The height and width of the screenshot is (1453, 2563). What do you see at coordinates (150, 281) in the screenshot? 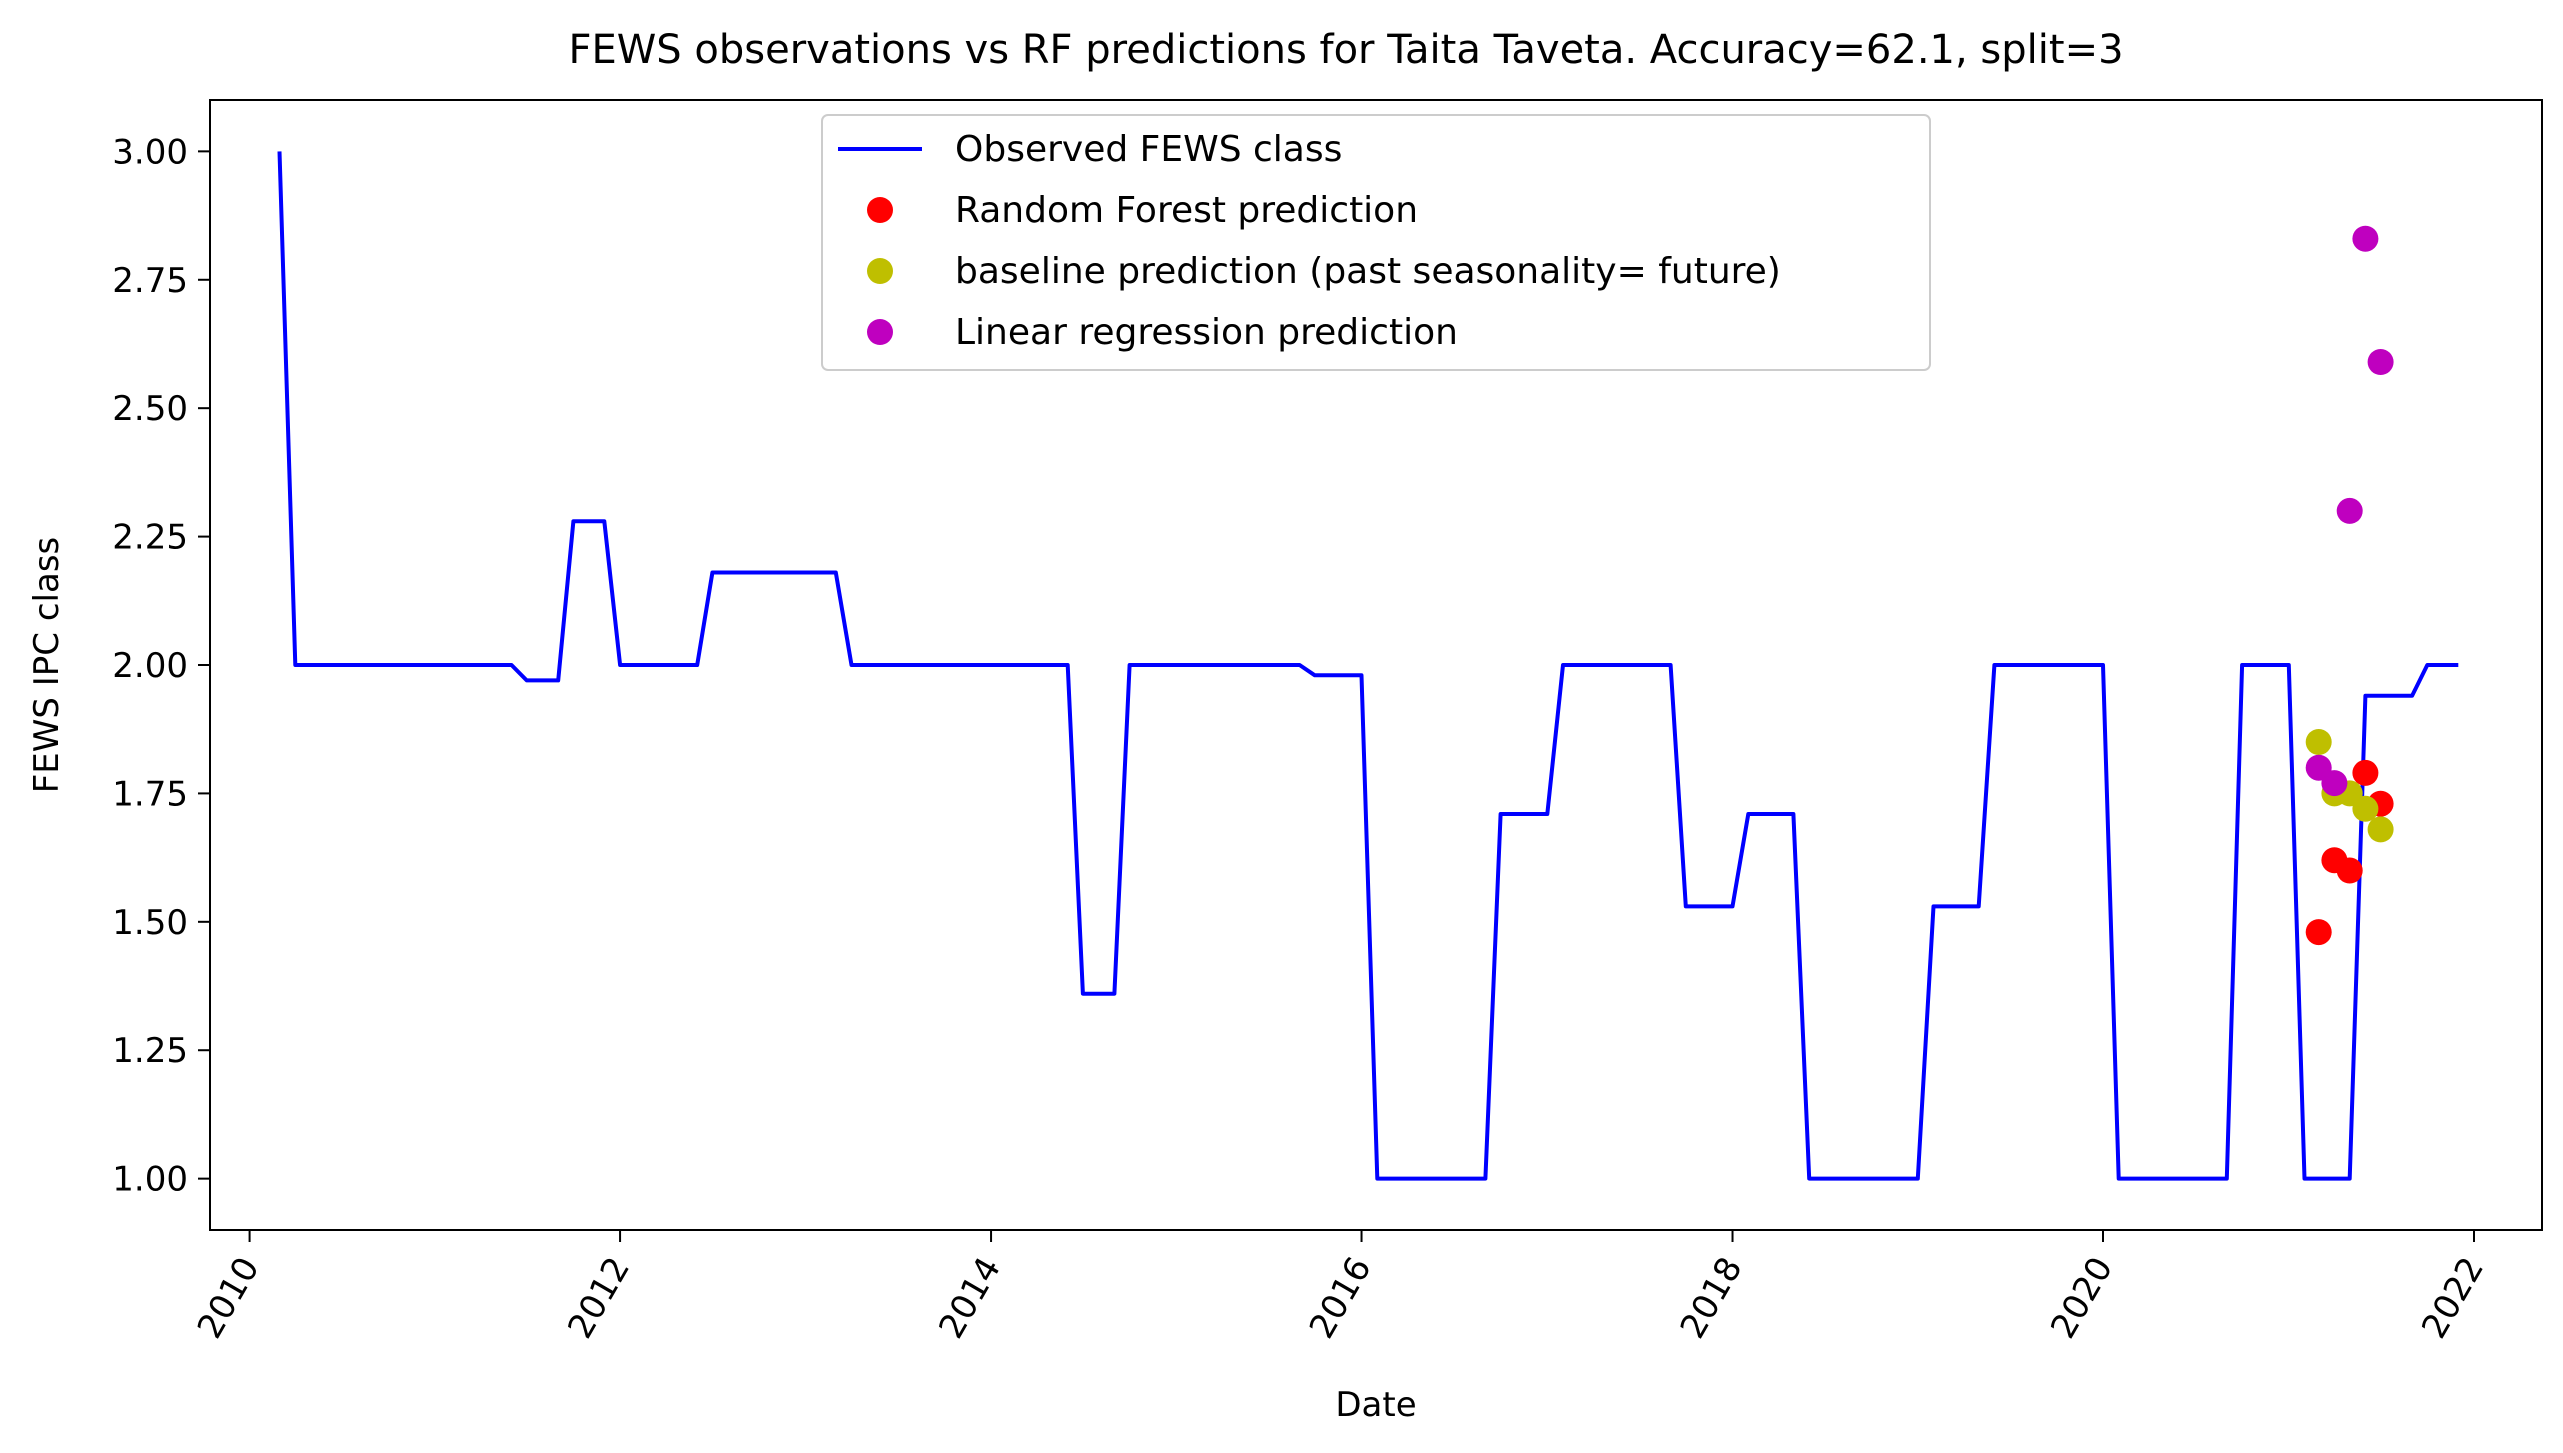
I see `y-tick-label-2.75: 2.75` at bounding box center [150, 281].